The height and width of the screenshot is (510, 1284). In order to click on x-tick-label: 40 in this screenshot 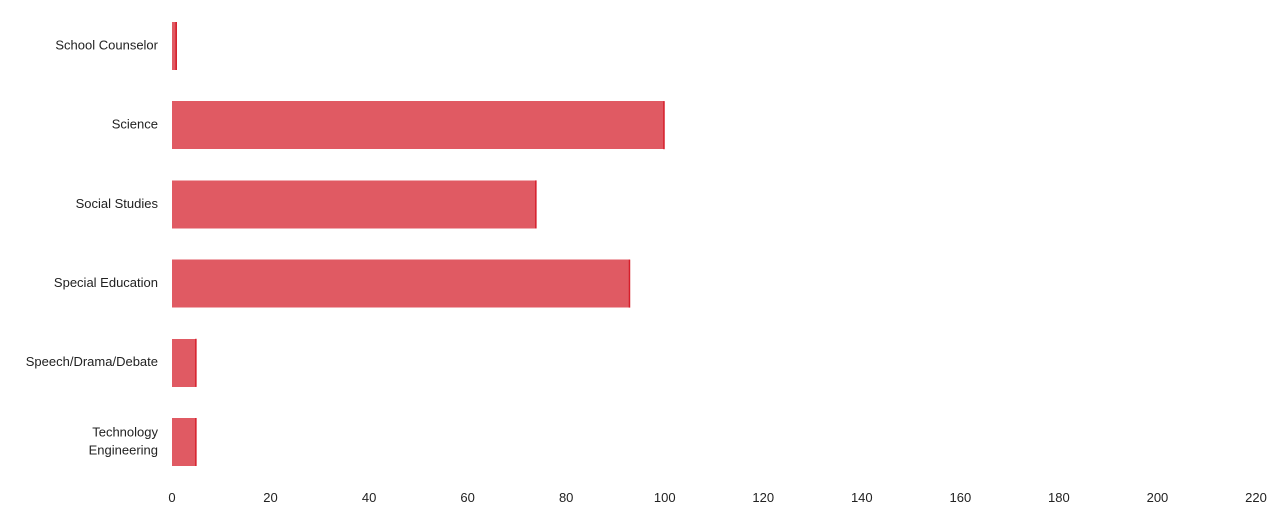, I will do `click(369, 497)`.